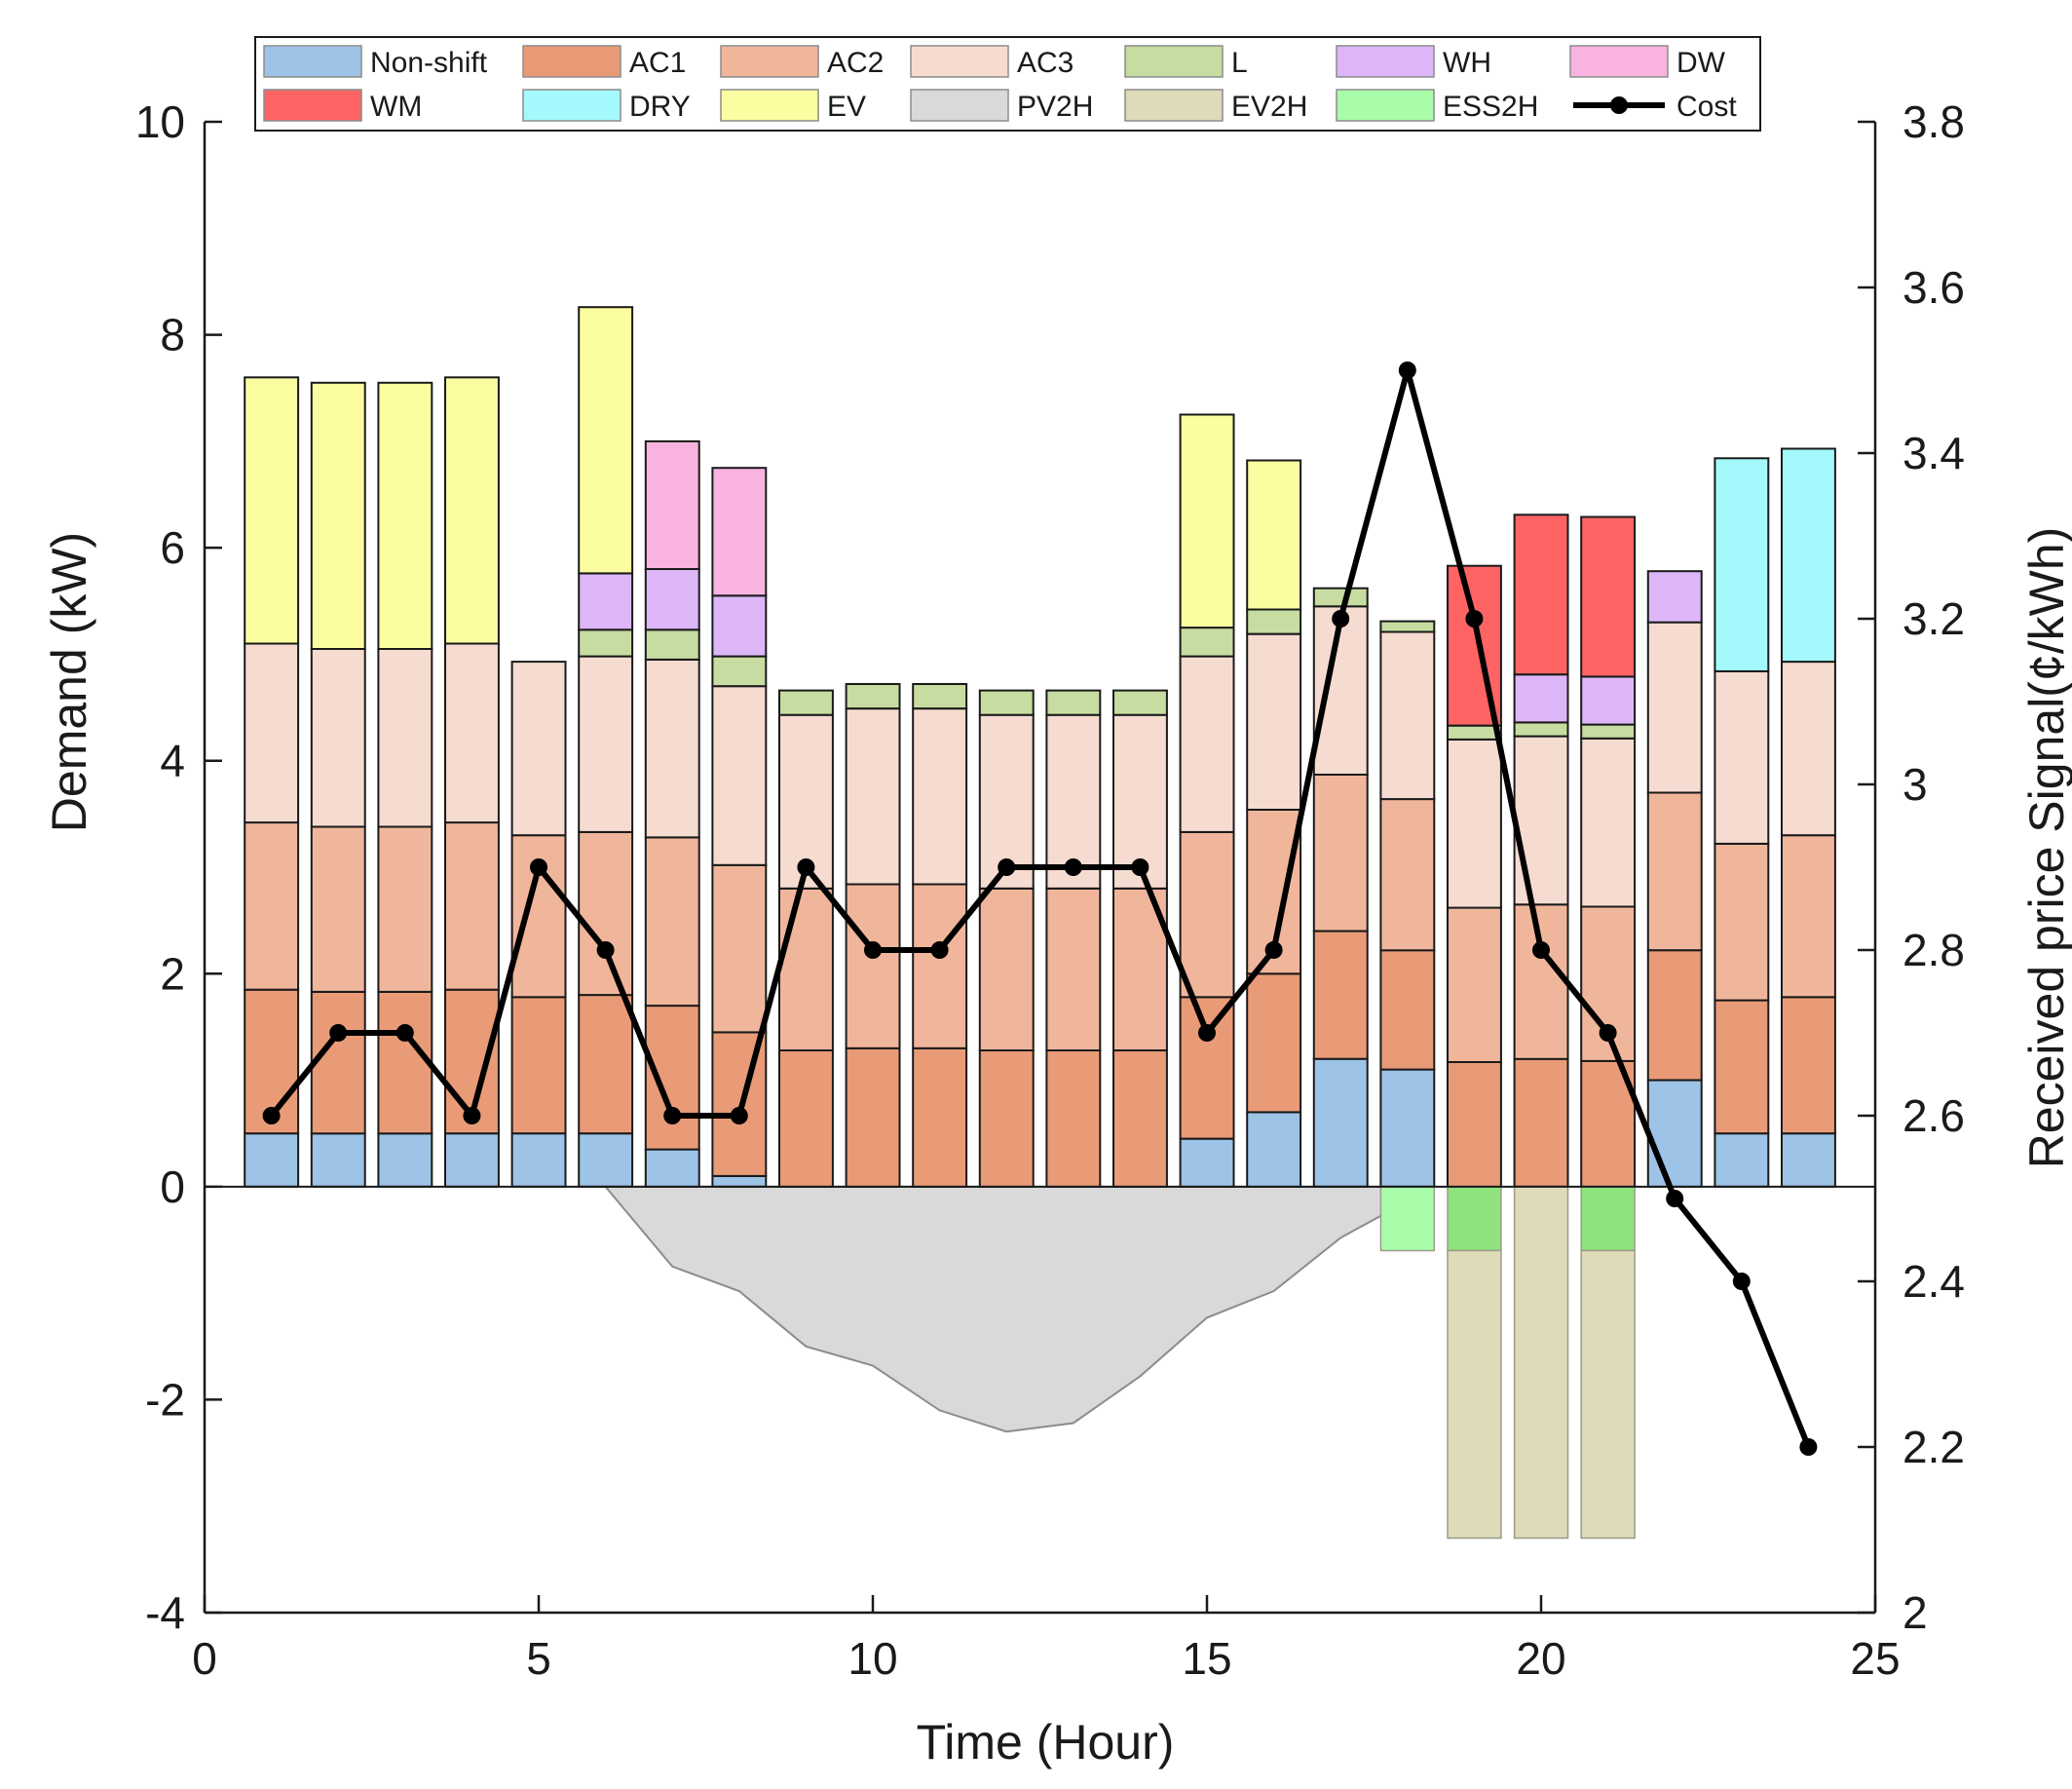  Describe the element at coordinates (1934, 1281) in the screenshot. I see `y2-tick-label: 2.4` at that location.